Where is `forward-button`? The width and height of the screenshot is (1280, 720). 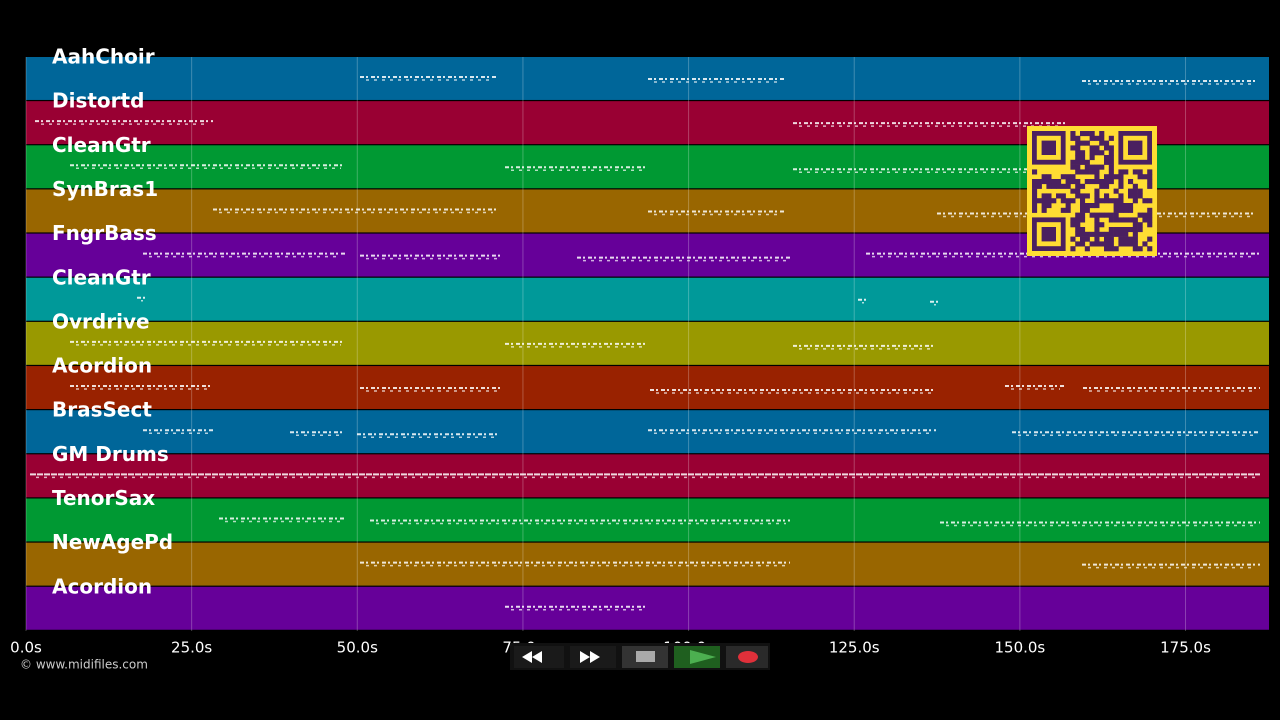 forward-button is located at coordinates (593, 657).